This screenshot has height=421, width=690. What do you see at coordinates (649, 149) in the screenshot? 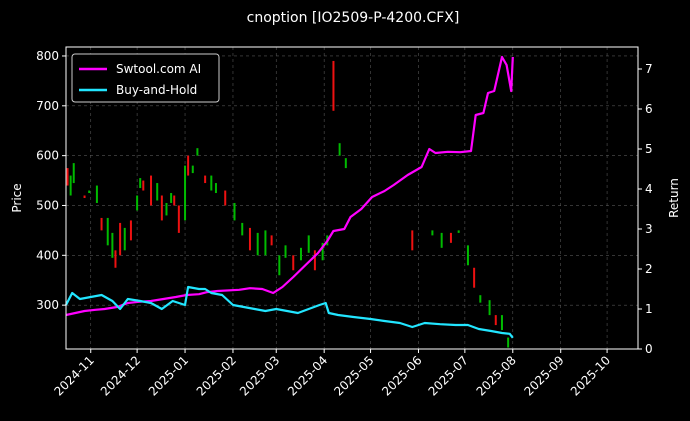
I see `y2-tick-label: 5` at bounding box center [649, 149].